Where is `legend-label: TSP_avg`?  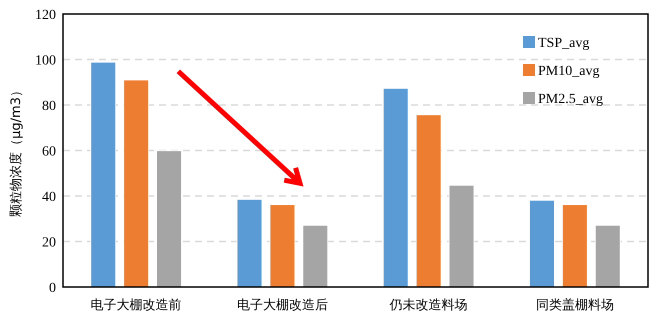
legend-label: TSP_avg is located at coordinates (564, 43).